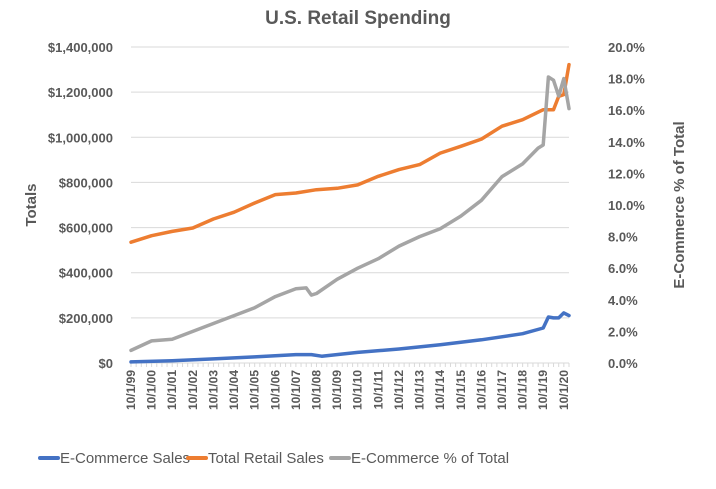 The width and height of the screenshot is (716, 489). Describe the element at coordinates (80, 47) in the screenshot. I see `y-tick-label: $1,400,000` at that location.